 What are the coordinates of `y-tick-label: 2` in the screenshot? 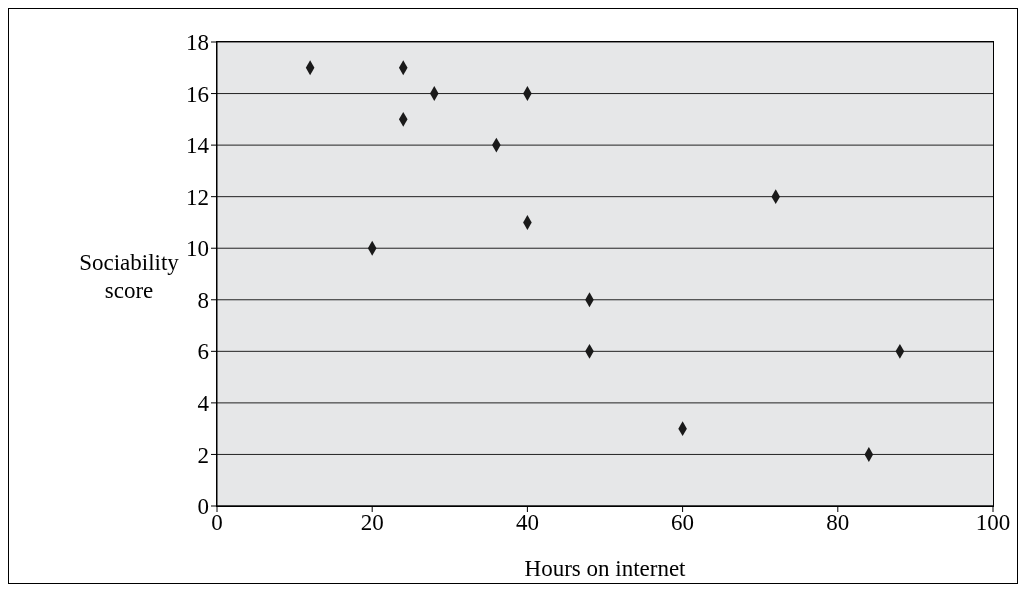 It's located at (203, 455).